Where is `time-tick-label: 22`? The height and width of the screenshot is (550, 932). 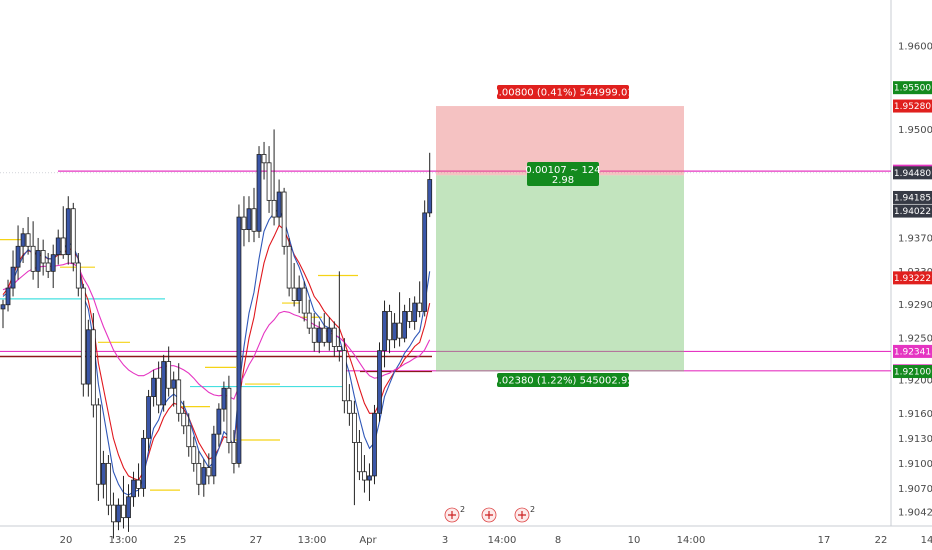
time-tick-label: 22 is located at coordinates (881, 540).